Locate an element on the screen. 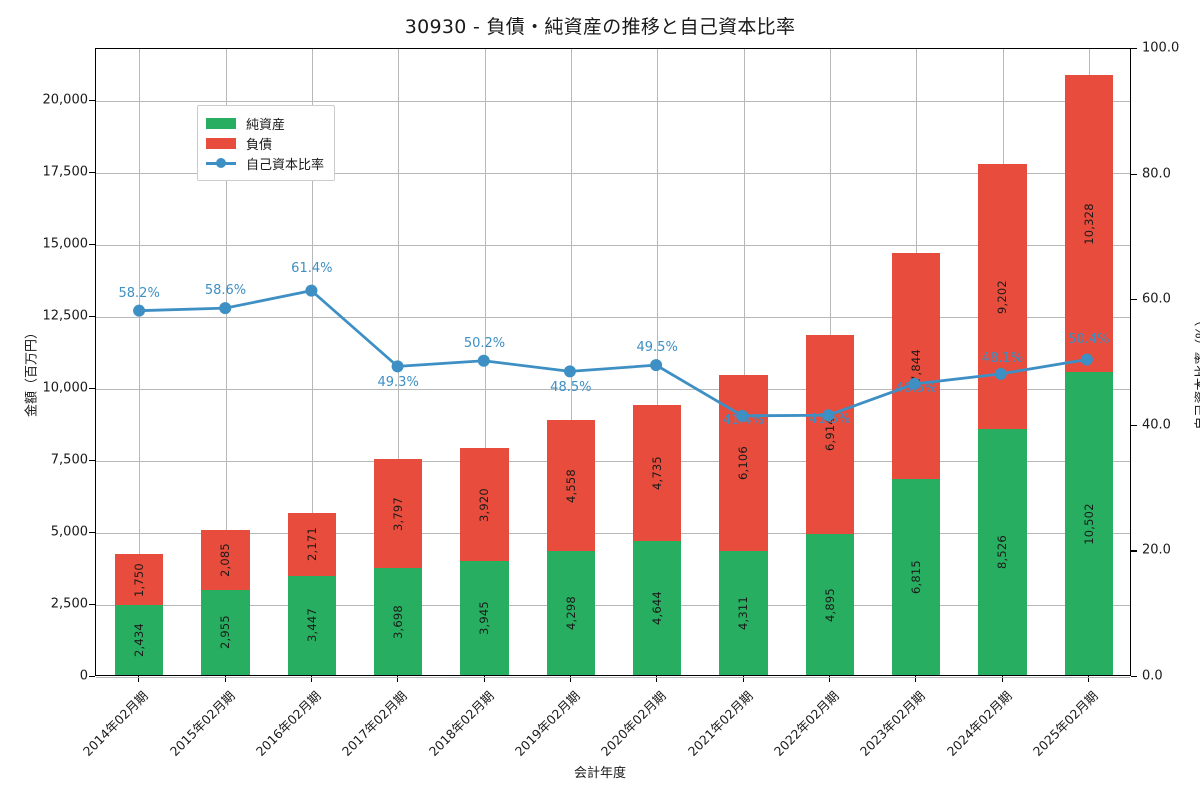 The width and height of the screenshot is (1200, 800). y-axis-left-tick-label: 20,000 is located at coordinates (65, 100).